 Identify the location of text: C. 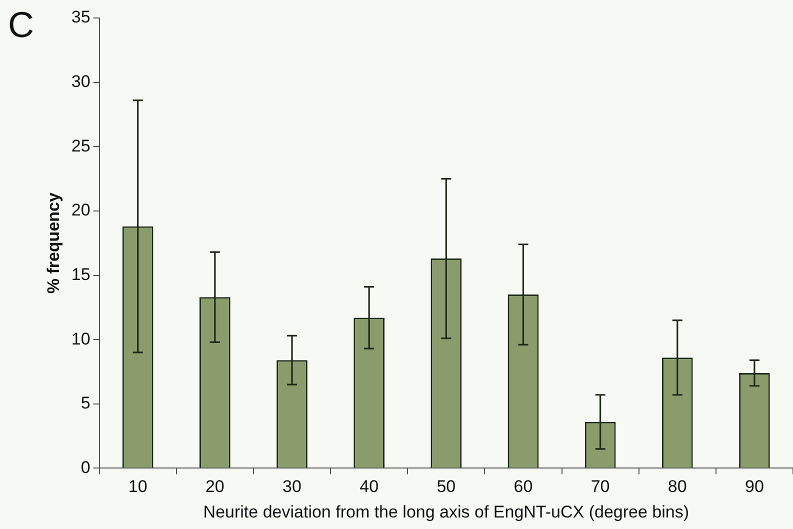
(21, 25).